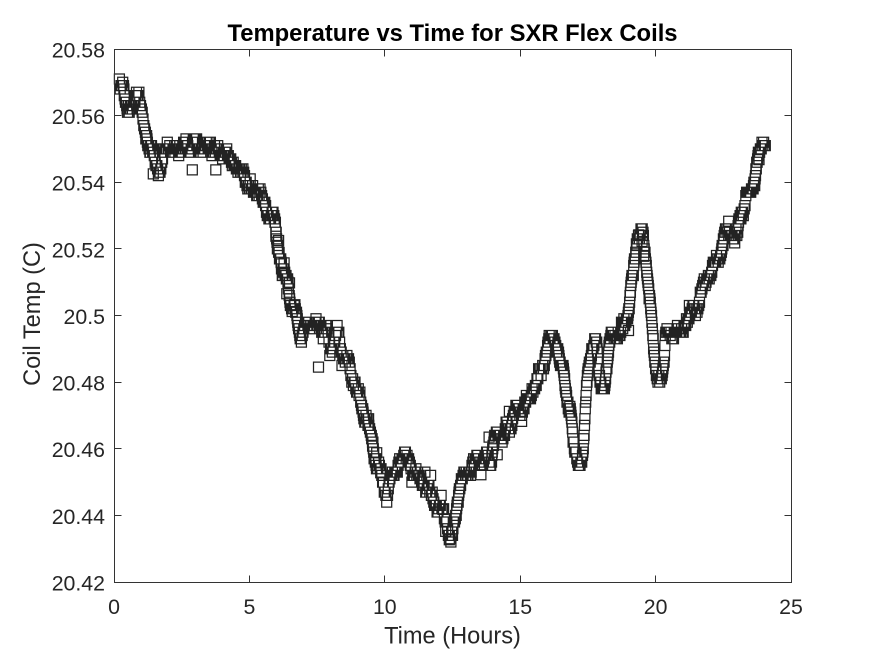  What do you see at coordinates (791, 607) in the screenshot?
I see `svg-text: 25` at bounding box center [791, 607].